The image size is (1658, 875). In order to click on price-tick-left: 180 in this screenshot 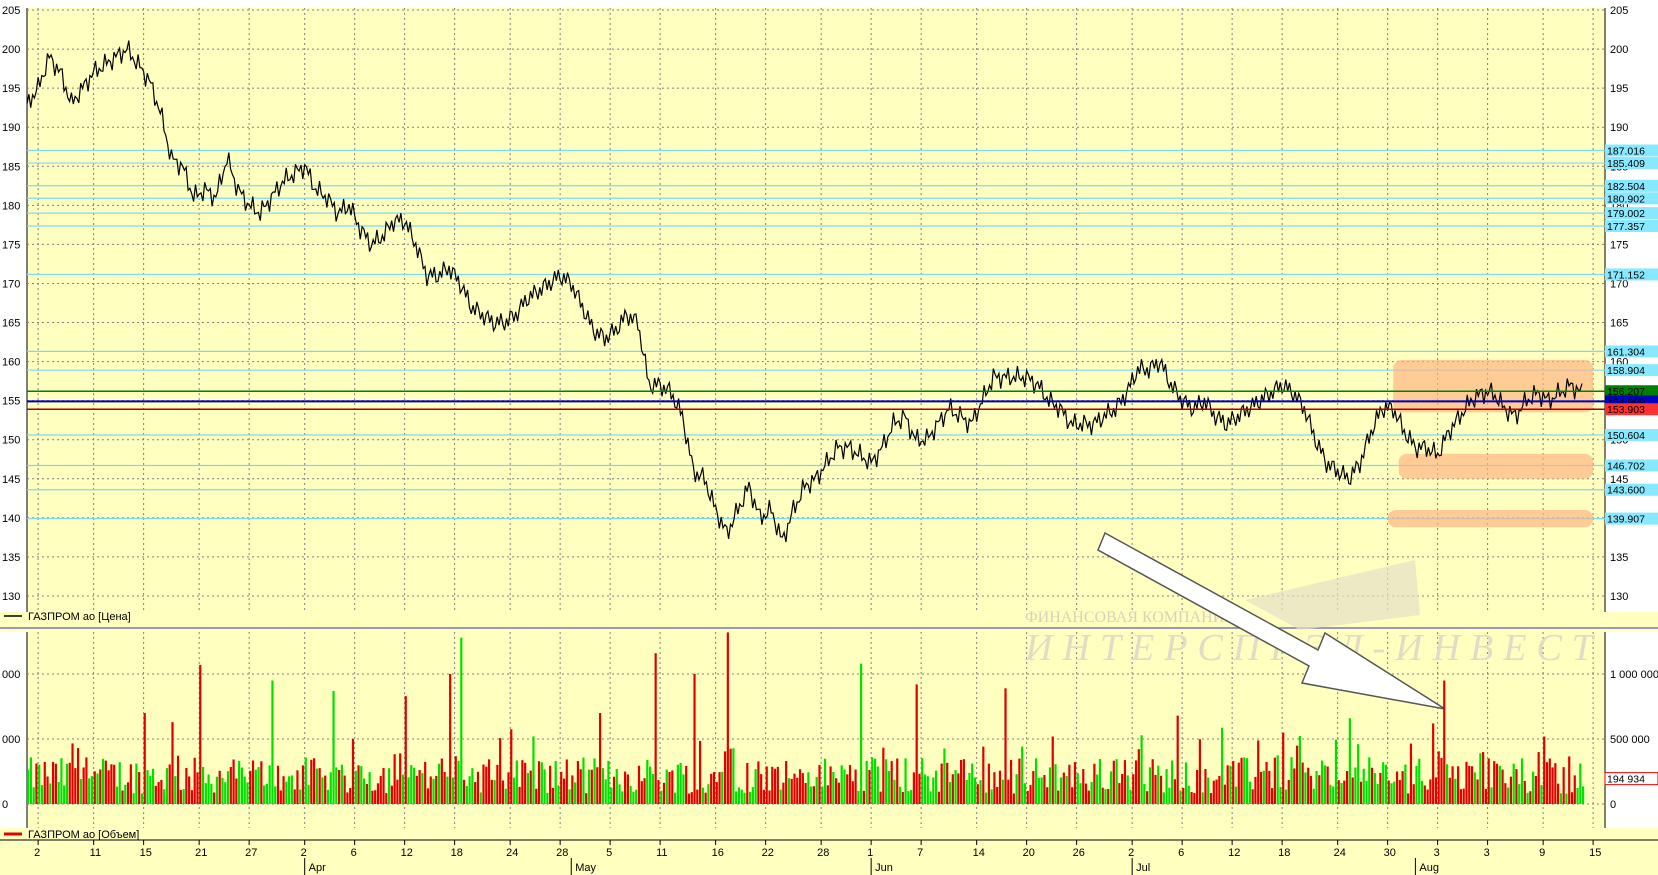, I will do `click(11, 206)`.